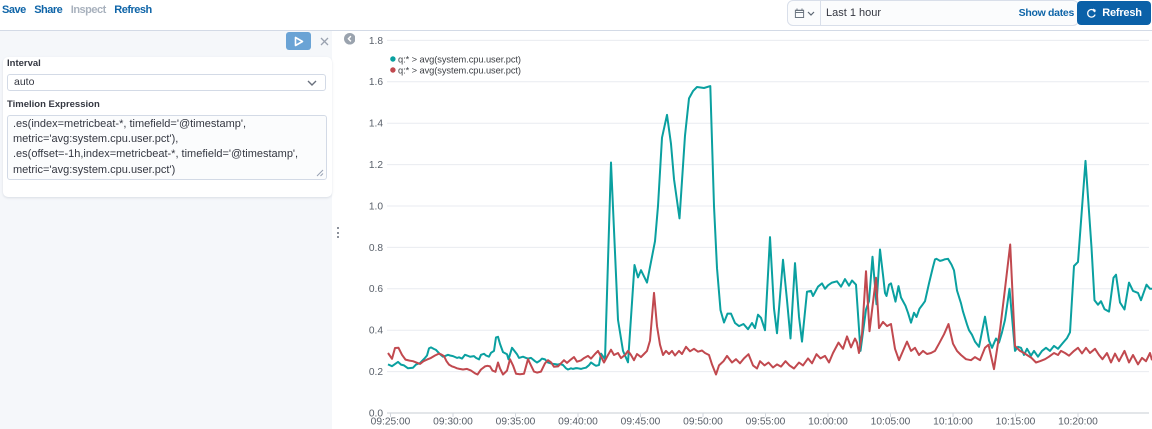  Describe the element at coordinates (953, 422) in the screenshot. I see `svg-text: 10:10:00` at that location.